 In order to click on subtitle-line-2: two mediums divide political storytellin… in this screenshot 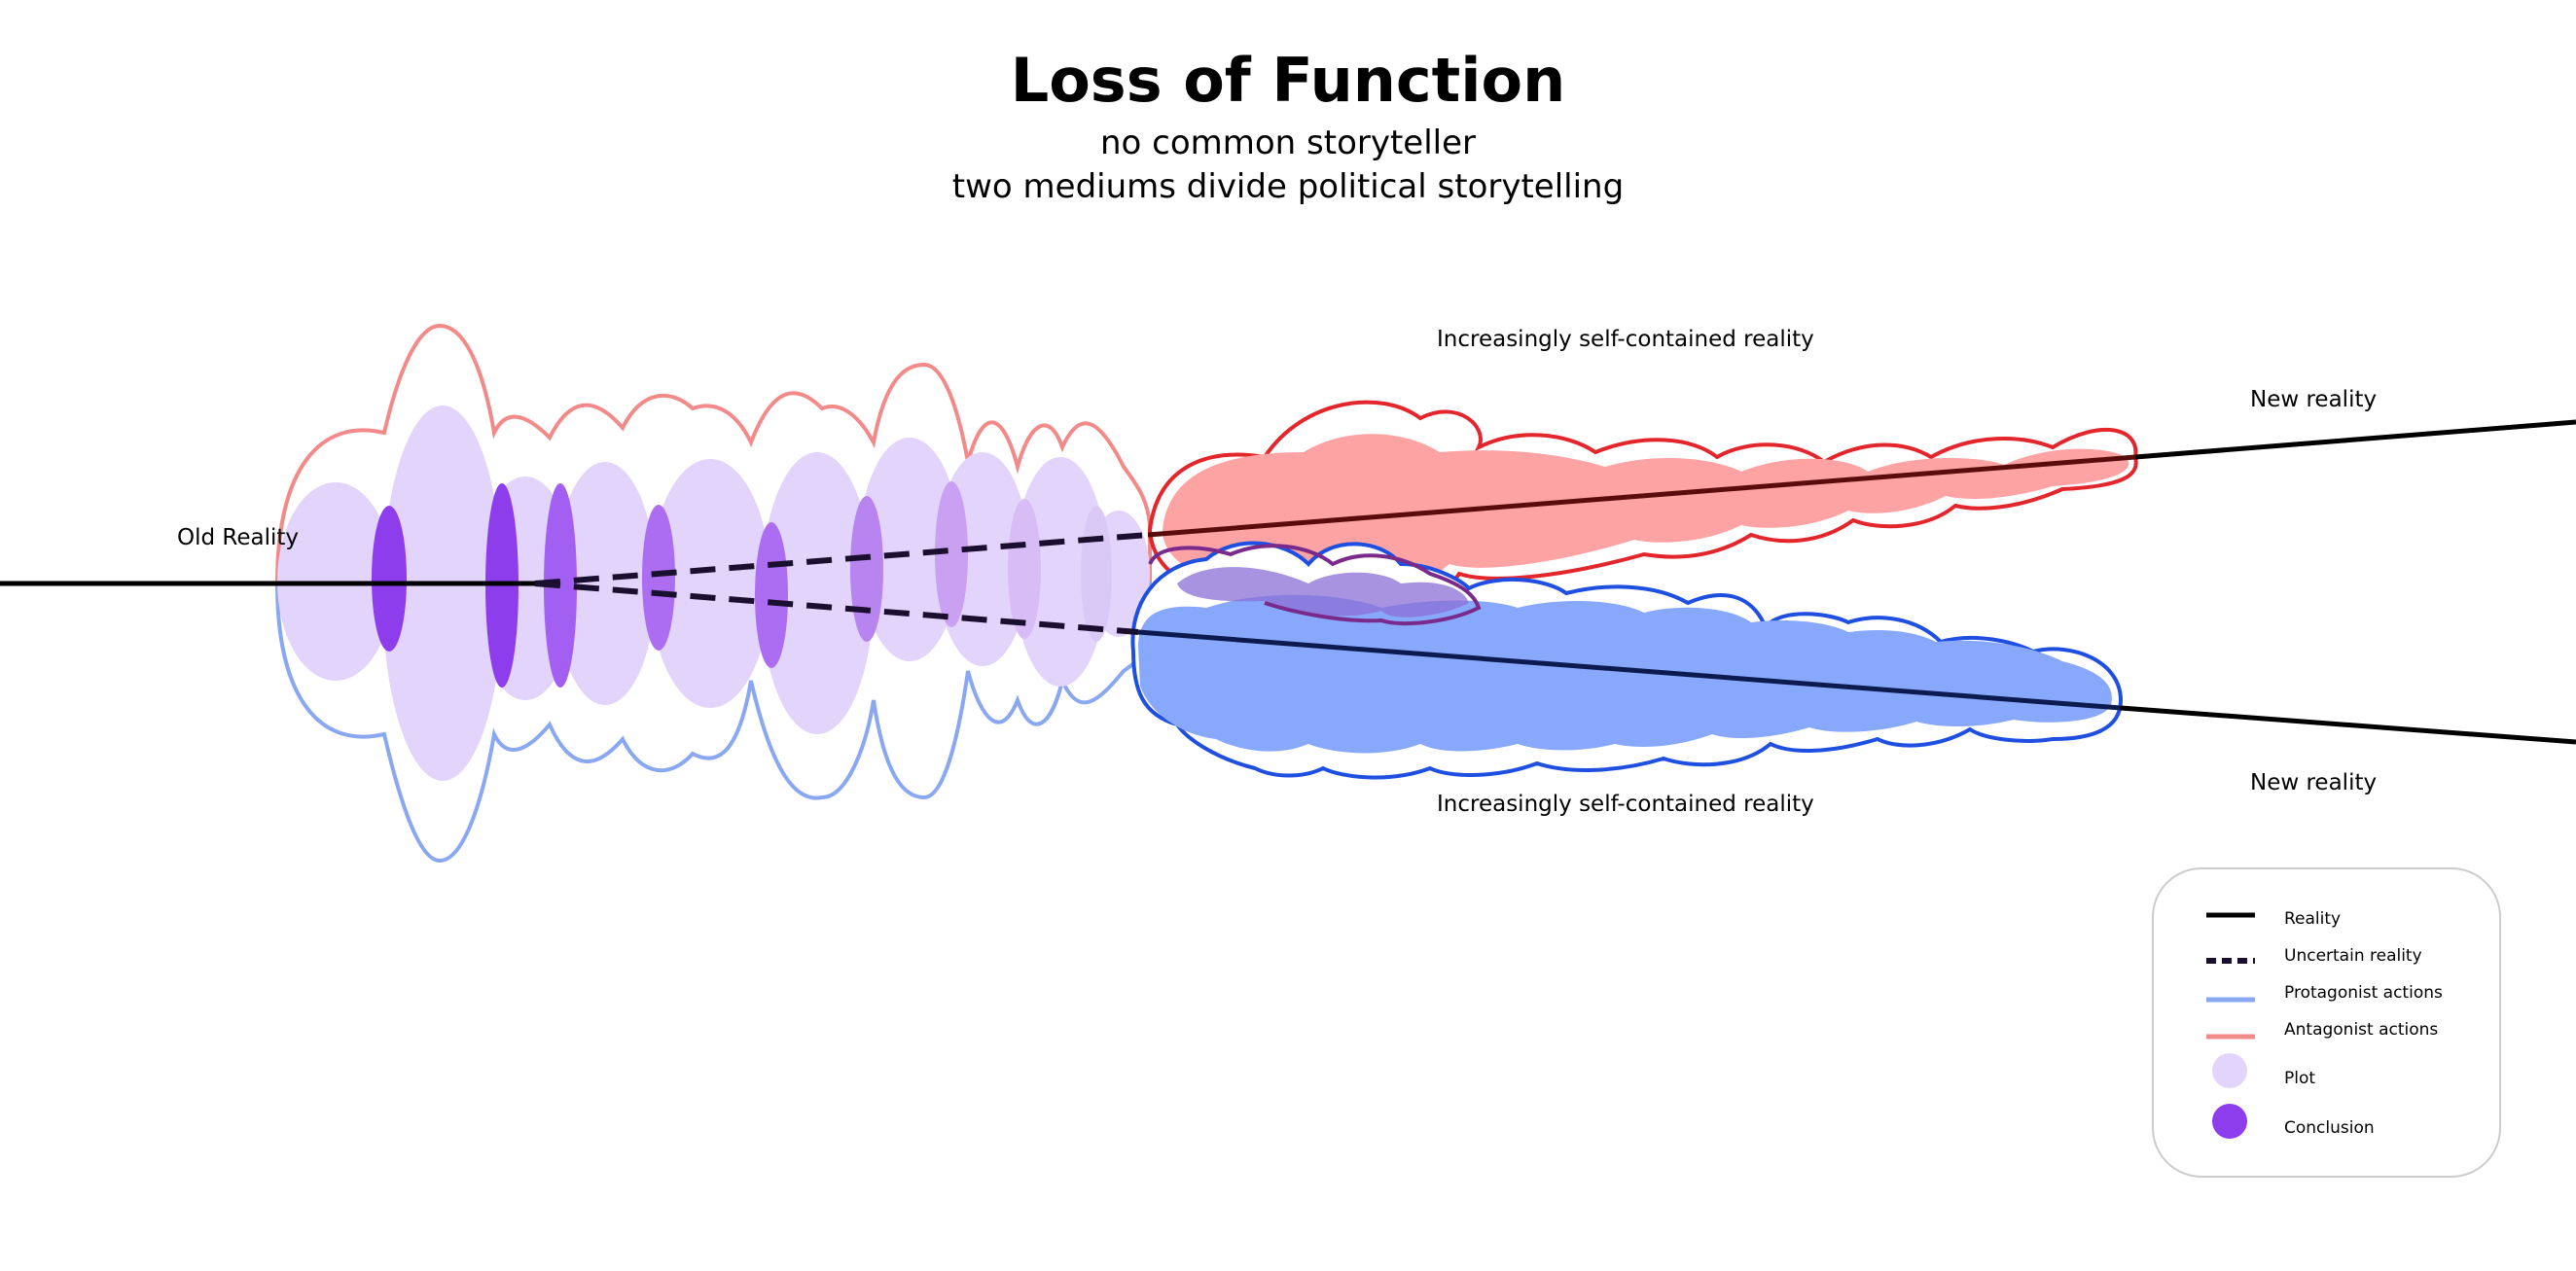, I will do `click(1288, 186)`.